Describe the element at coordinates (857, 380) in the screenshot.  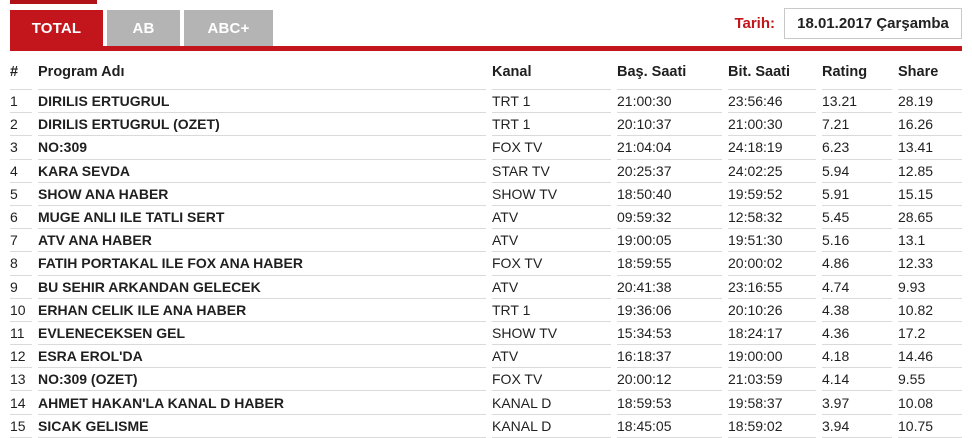
I see `cell-rating: 4.14` at that location.